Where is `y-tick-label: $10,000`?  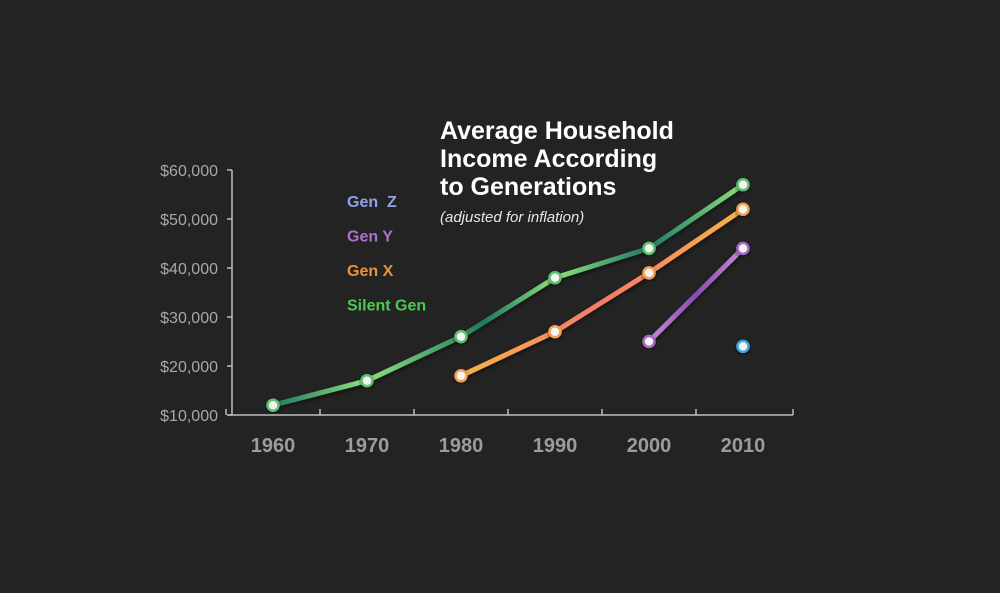
y-tick-label: $10,000 is located at coordinates (189, 416).